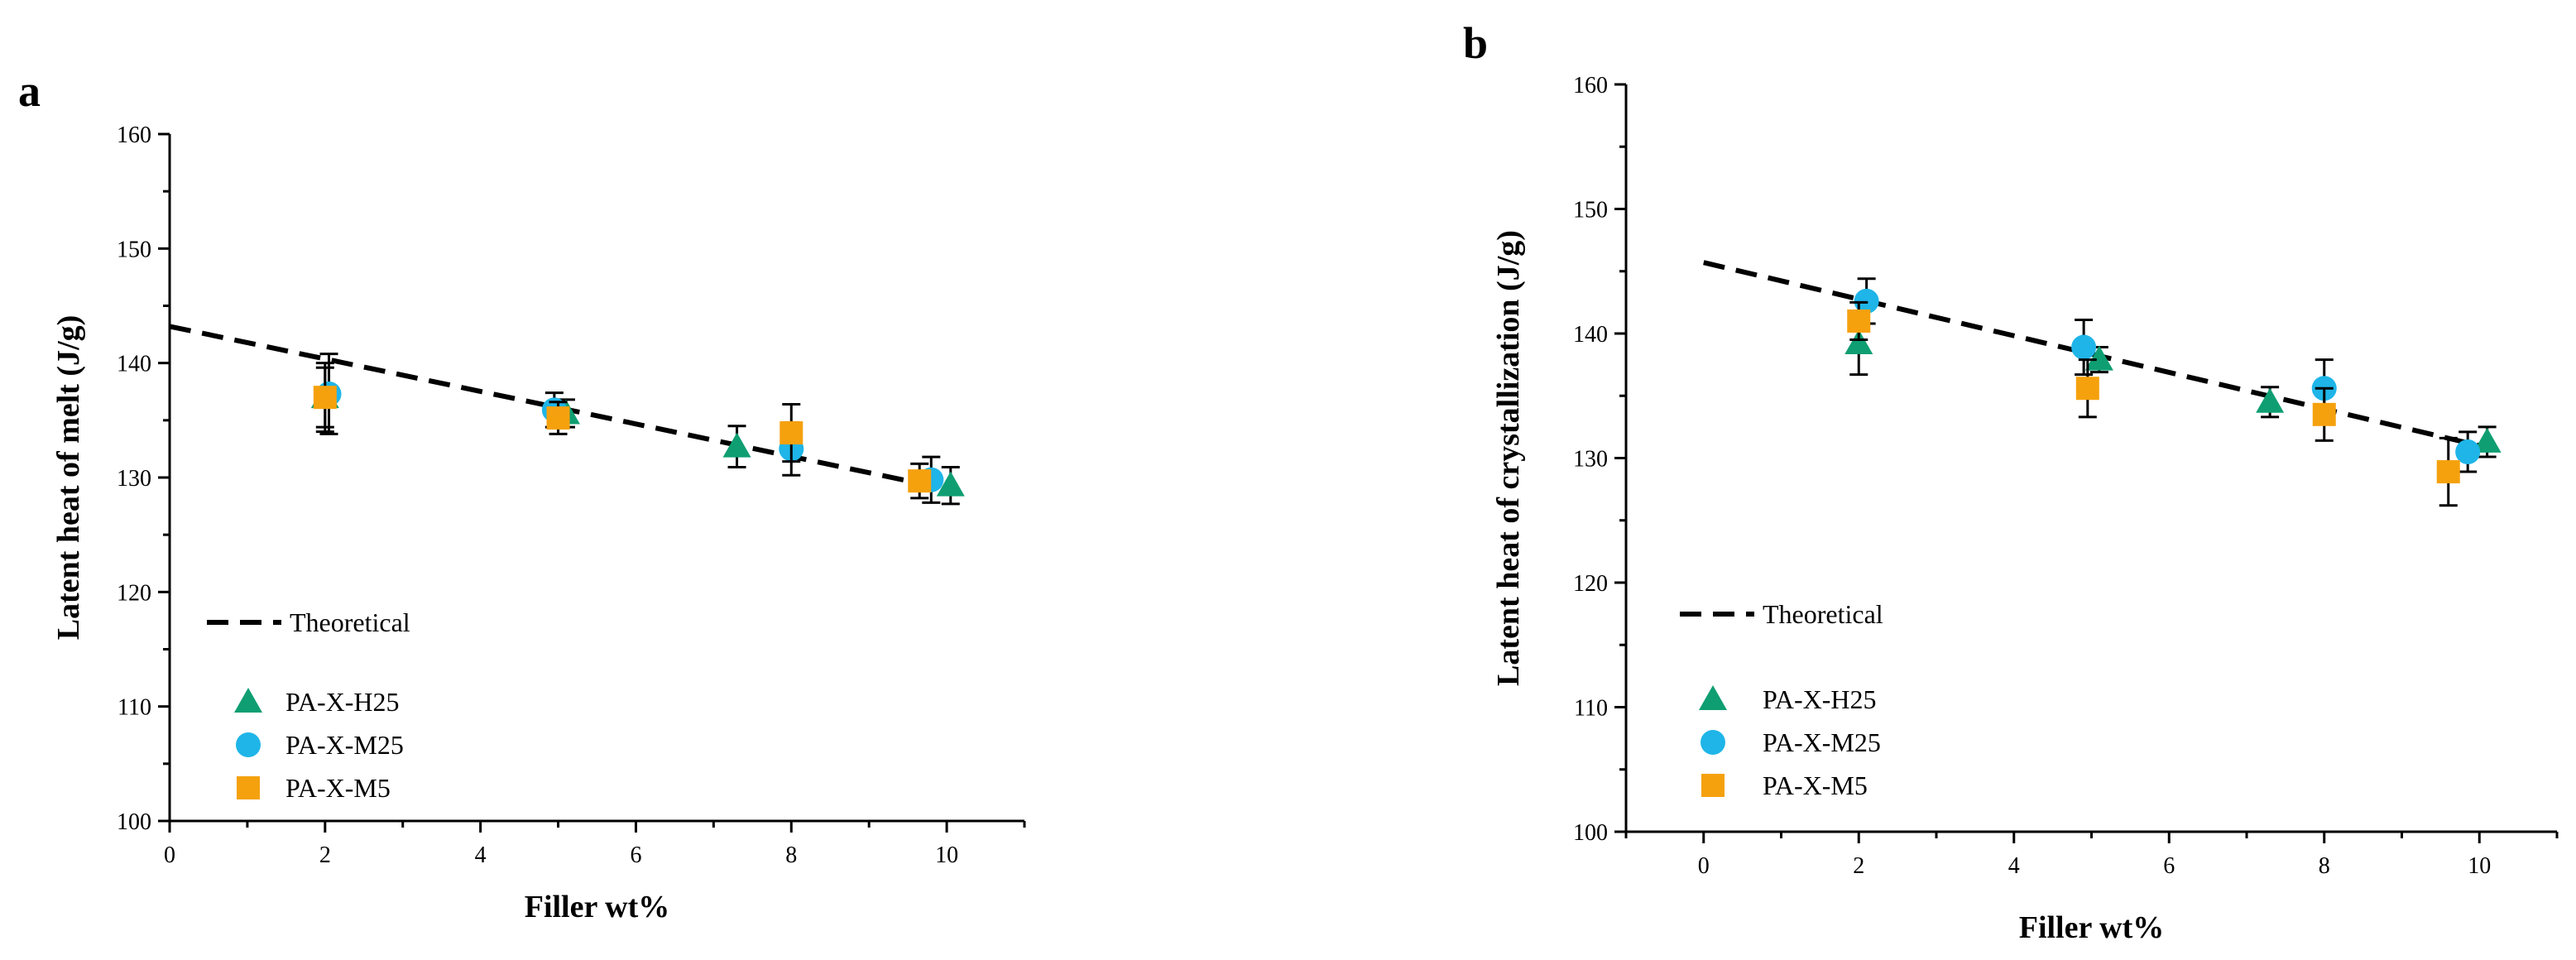 The height and width of the screenshot is (960, 2576). What do you see at coordinates (69, 478) in the screenshot?
I see `y-axis-title: Latent heat of melt (J/g)` at bounding box center [69, 478].